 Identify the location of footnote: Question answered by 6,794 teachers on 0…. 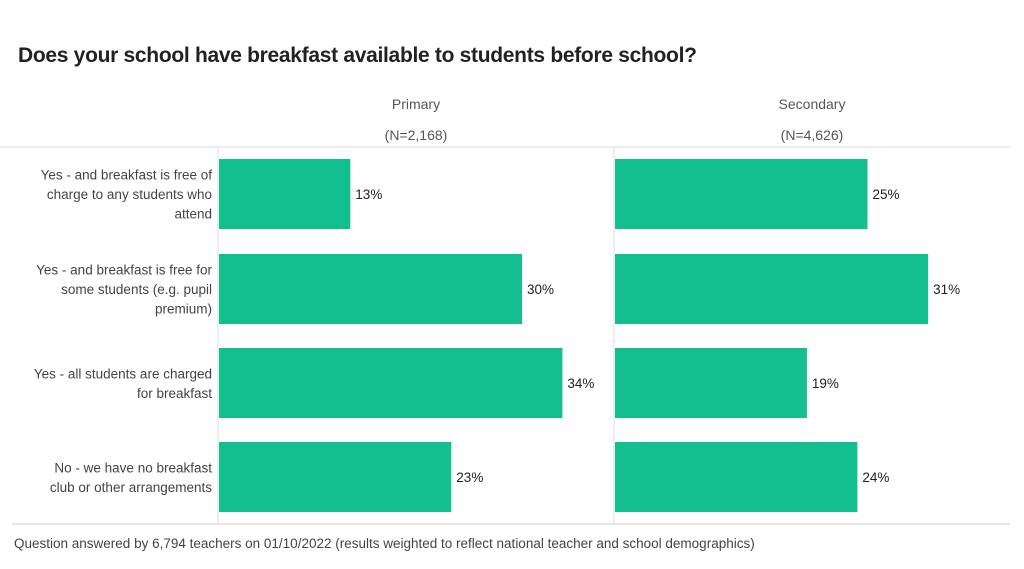
(384, 543).